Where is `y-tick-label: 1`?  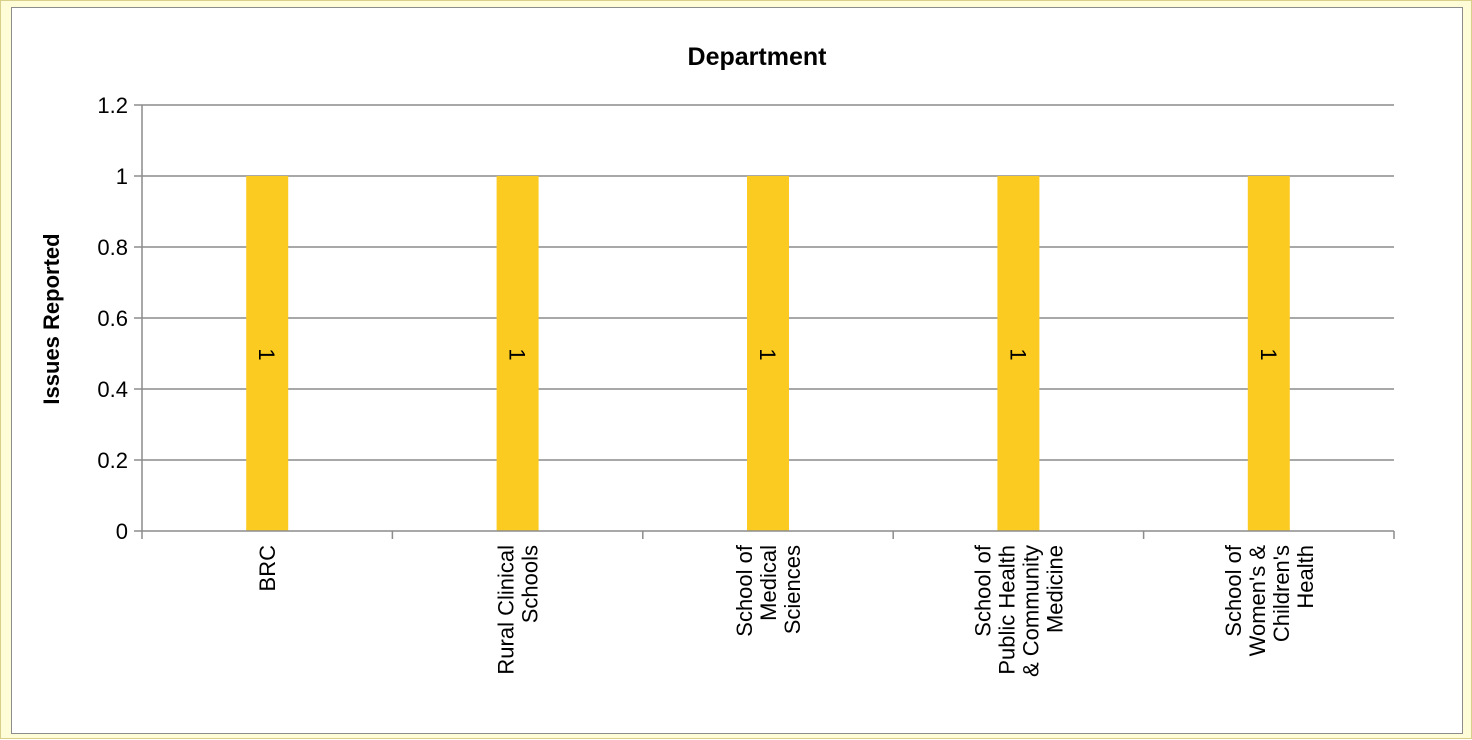
y-tick-label: 1 is located at coordinates (122, 176).